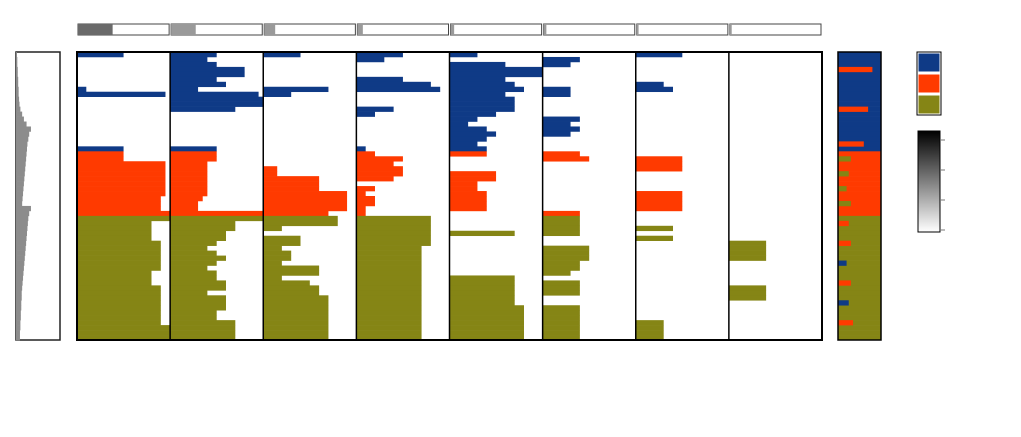  What do you see at coordinates (859, 196) in the screenshot?
I see `row-group-strip` at bounding box center [859, 196].